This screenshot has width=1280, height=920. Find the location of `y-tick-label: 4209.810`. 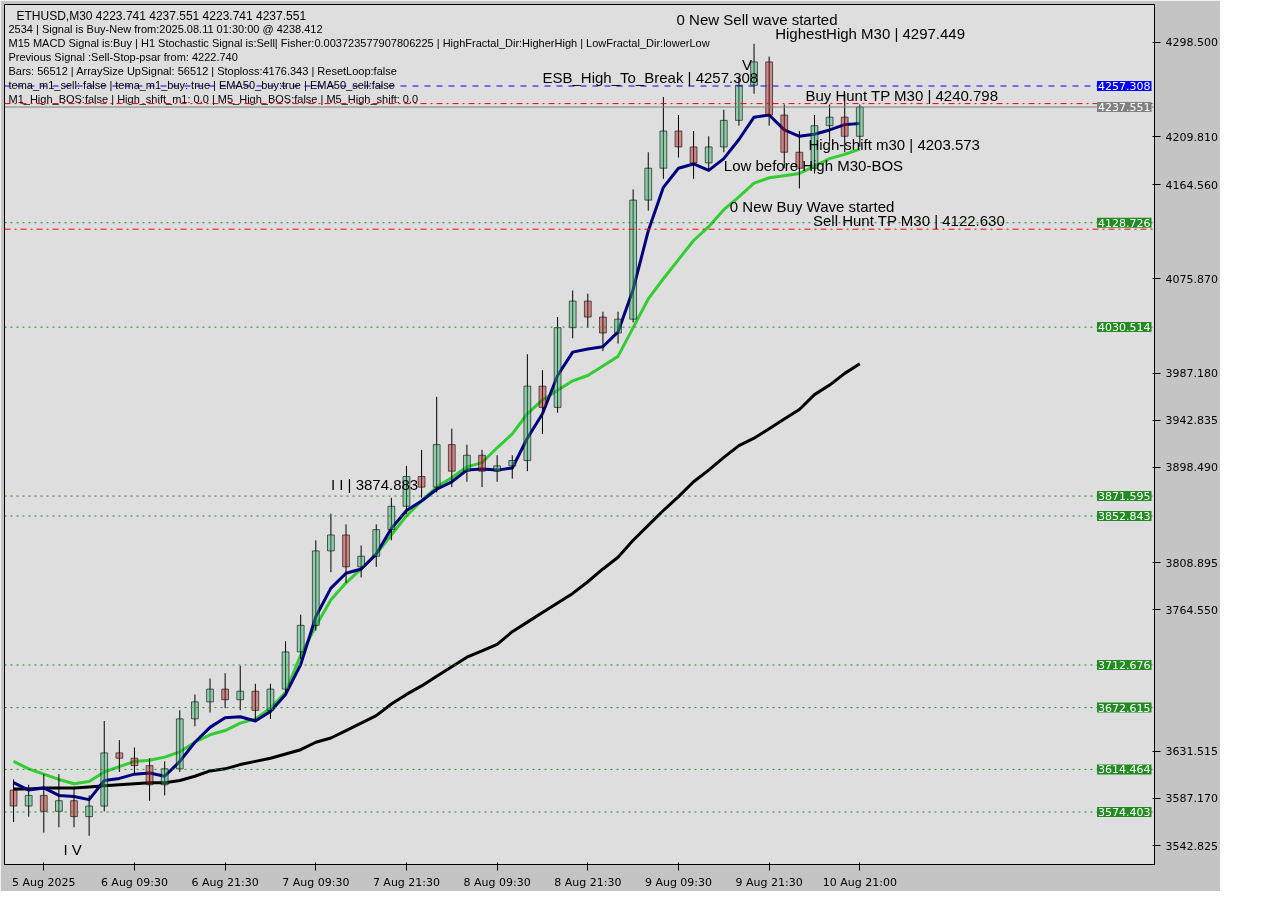

y-tick-label: 4209.810 is located at coordinates (1191, 137).